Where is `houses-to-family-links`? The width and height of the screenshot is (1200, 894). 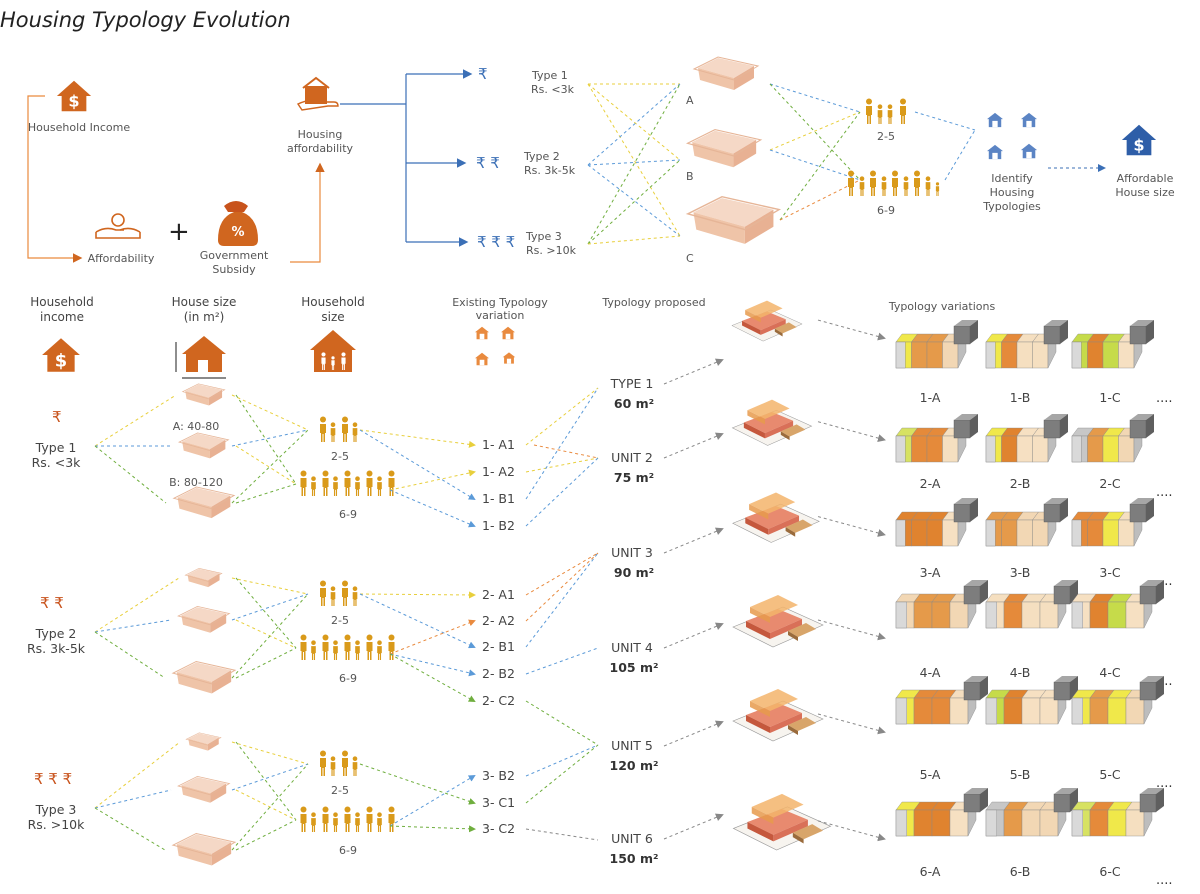
houses-to-family-links is located at coordinates (815, 152).